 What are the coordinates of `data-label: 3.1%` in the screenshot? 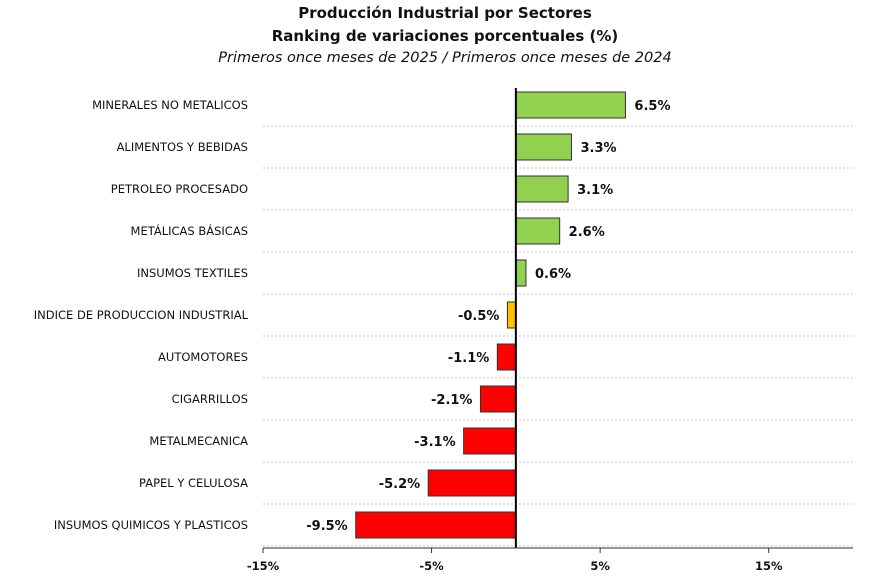 It's located at (595, 190).